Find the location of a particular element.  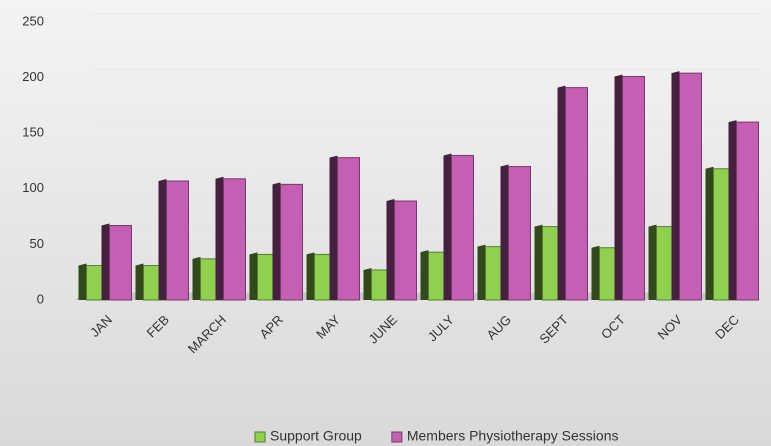

legend-label: Members Physiotherapy Sessions is located at coordinates (513, 436).